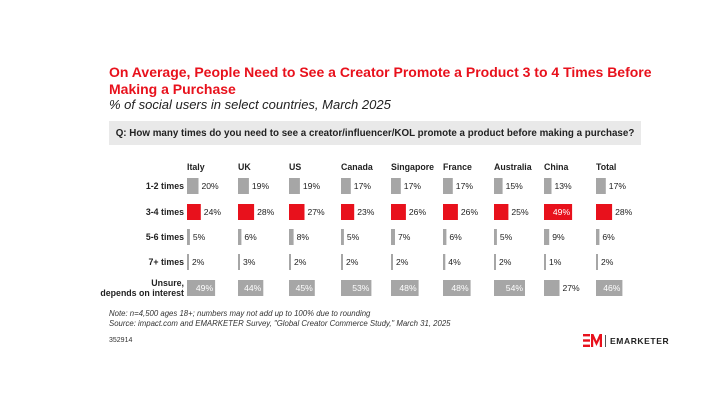  What do you see at coordinates (294, 186) in the screenshot?
I see `bar-1-2-times-us` at bounding box center [294, 186].